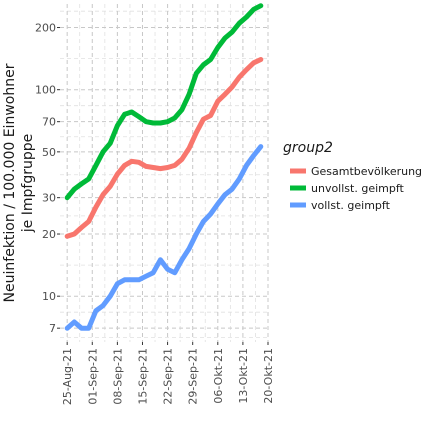 Image resolution: width=432 pixels, height=432 pixels. I want to click on x-tick-label: 08-Sep-21, so click(117, 376).